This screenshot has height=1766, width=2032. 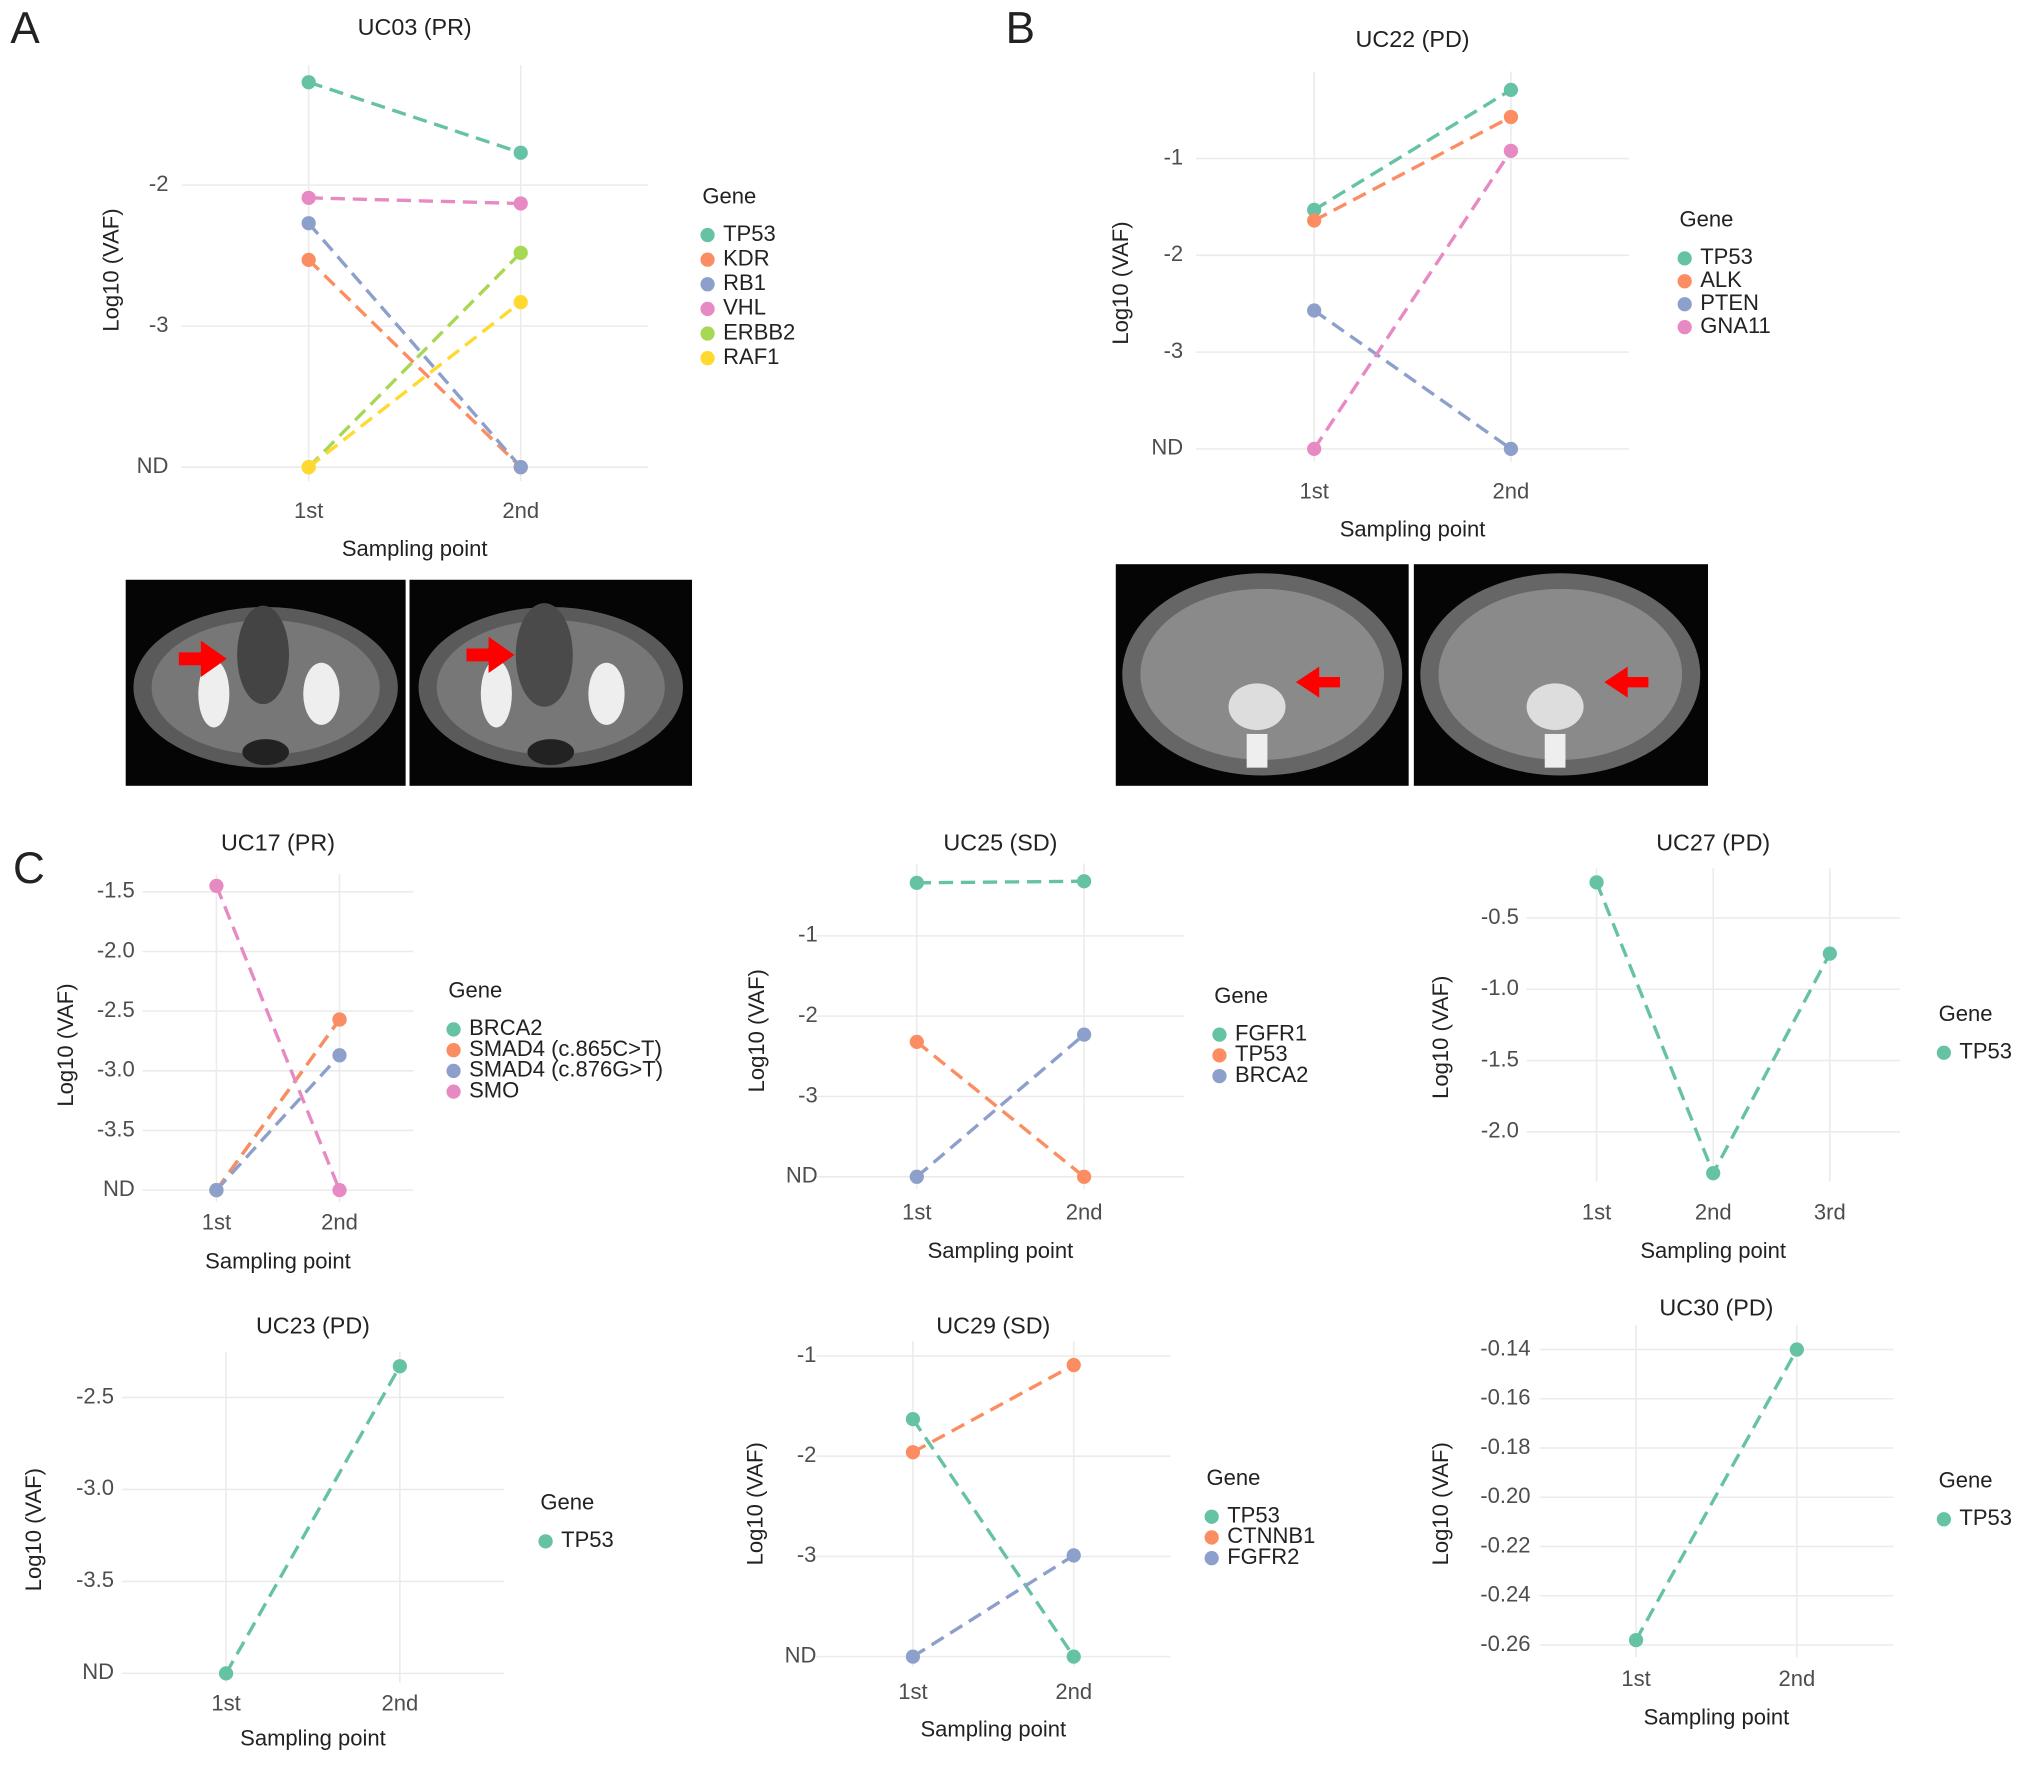 What do you see at coordinates (1505, 1594) in the screenshot?
I see `y-tick-label: -0.24` at bounding box center [1505, 1594].